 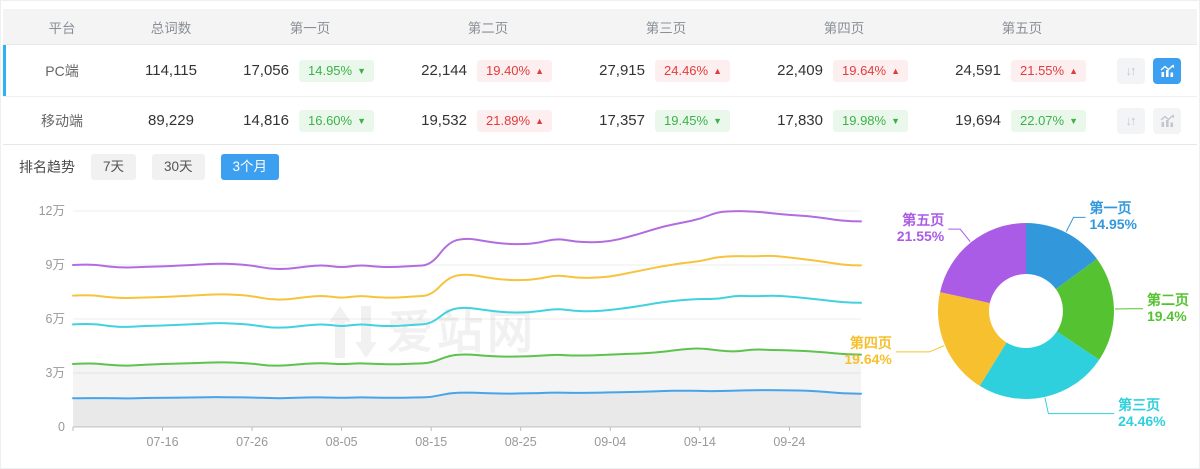 What do you see at coordinates (266, 120) in the screenshot?
I see `page-count: 14,816` at bounding box center [266, 120].